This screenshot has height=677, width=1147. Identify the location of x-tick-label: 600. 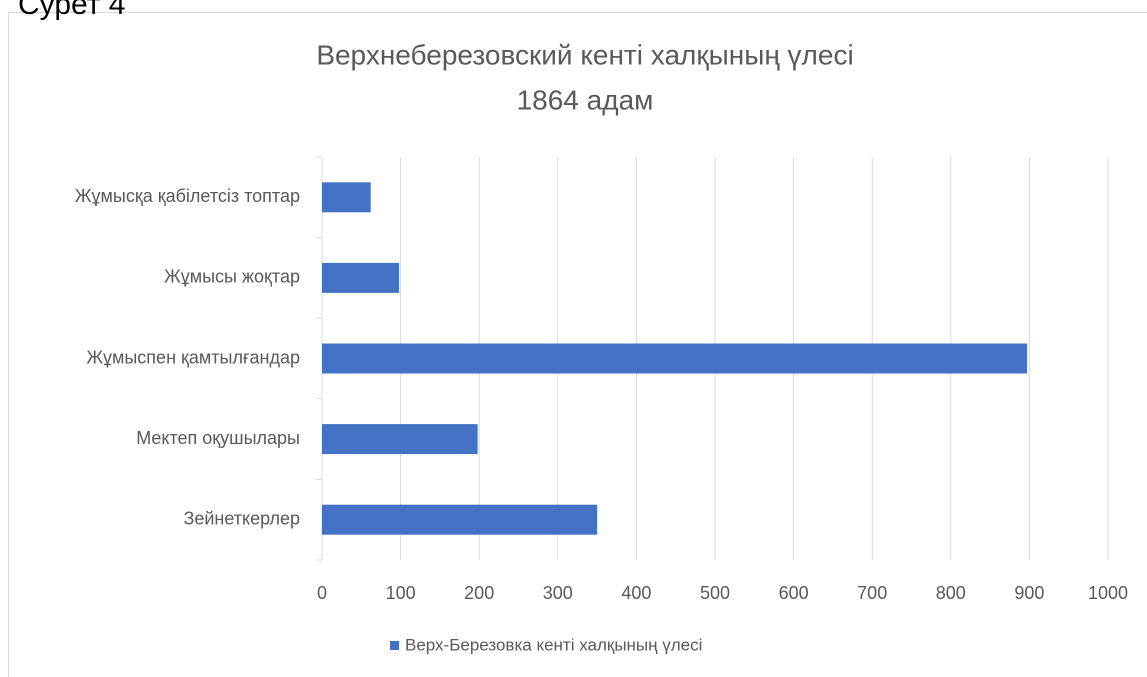
(794, 593).